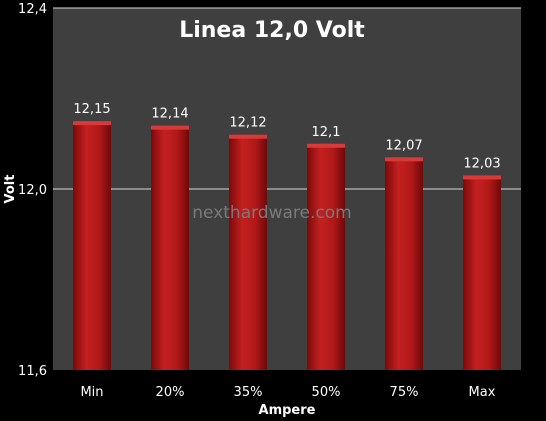 This screenshot has width=546, height=421. I want to click on x-tick-label: 20%, so click(170, 392).